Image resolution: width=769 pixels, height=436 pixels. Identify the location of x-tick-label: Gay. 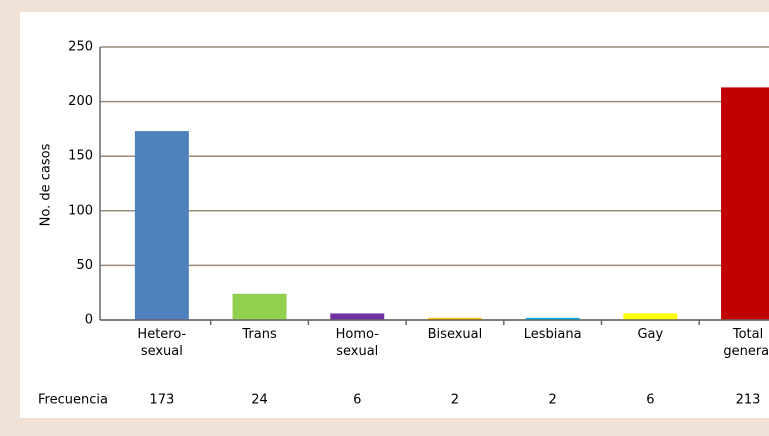
(650, 334).